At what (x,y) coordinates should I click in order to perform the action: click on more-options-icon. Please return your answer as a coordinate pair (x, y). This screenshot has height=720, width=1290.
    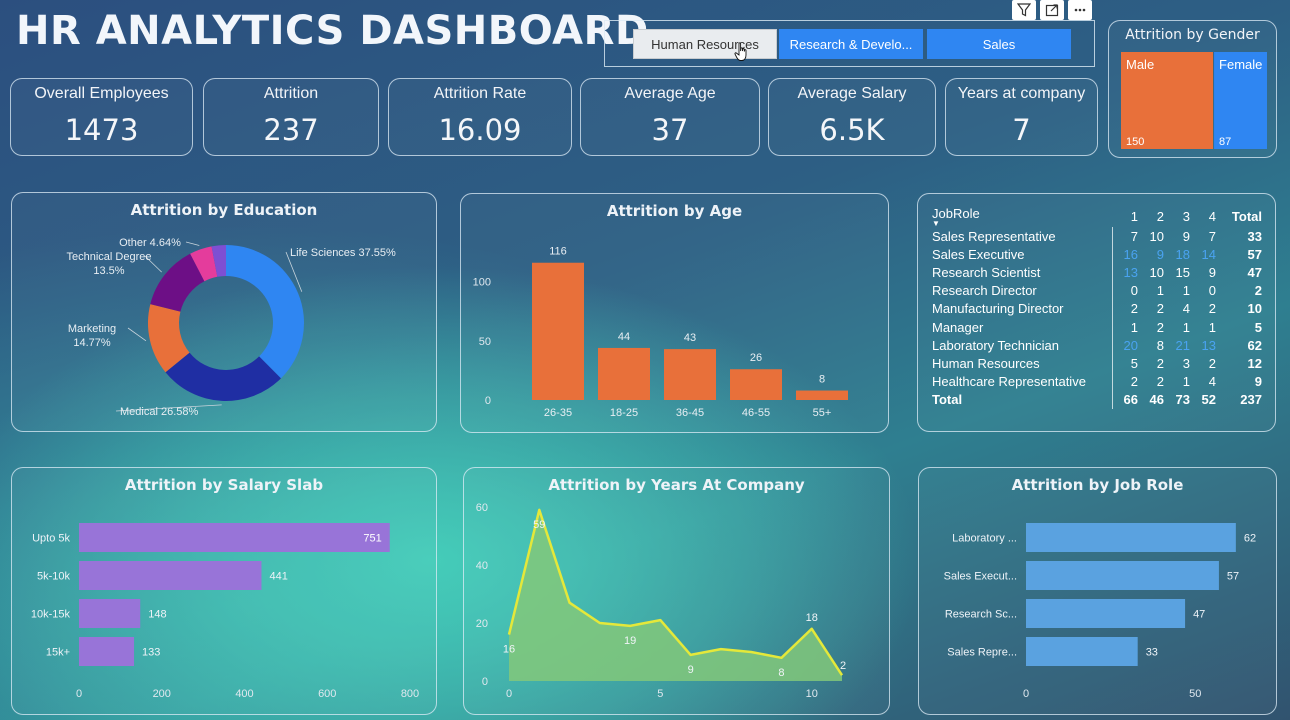
    Looking at the image, I should click on (1080, 10).